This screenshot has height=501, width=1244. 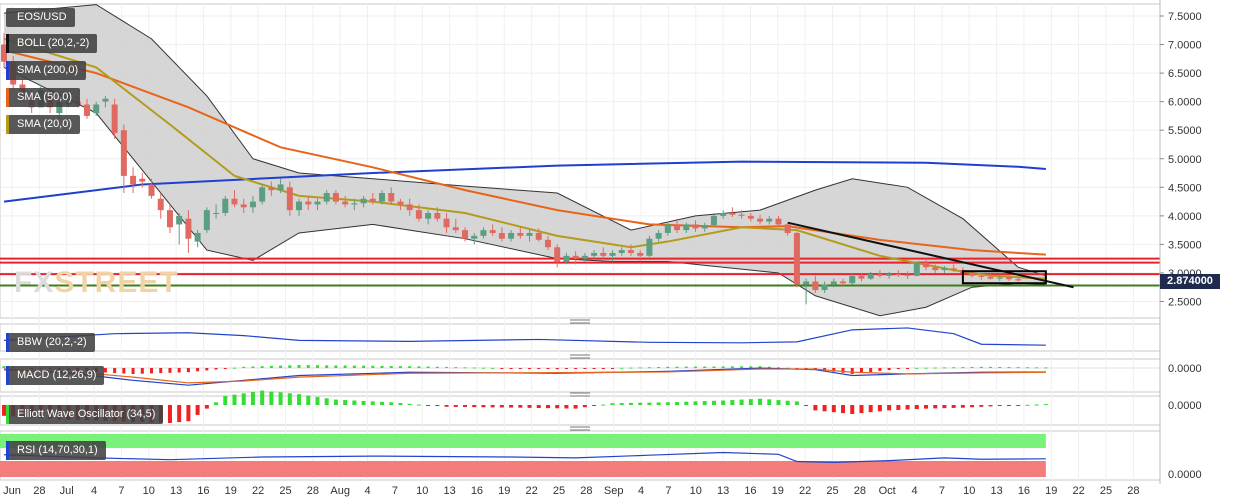 I want to click on bollinger-legend: BOLL (20,2,-2), so click(x=52, y=43).